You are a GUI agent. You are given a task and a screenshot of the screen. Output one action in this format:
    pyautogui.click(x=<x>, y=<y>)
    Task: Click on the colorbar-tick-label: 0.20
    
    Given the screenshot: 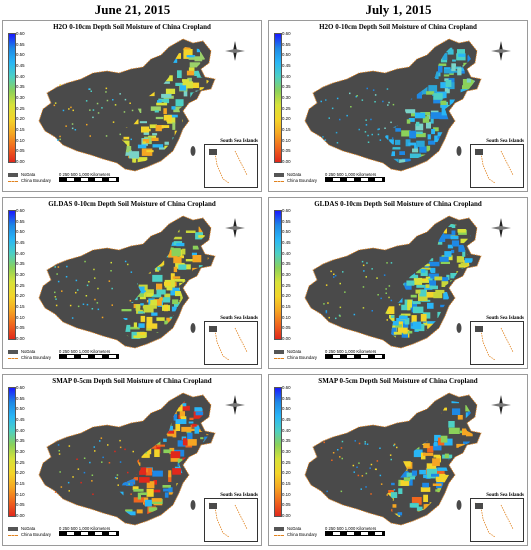 What is the action you would take?
    pyautogui.click(x=20, y=473)
    